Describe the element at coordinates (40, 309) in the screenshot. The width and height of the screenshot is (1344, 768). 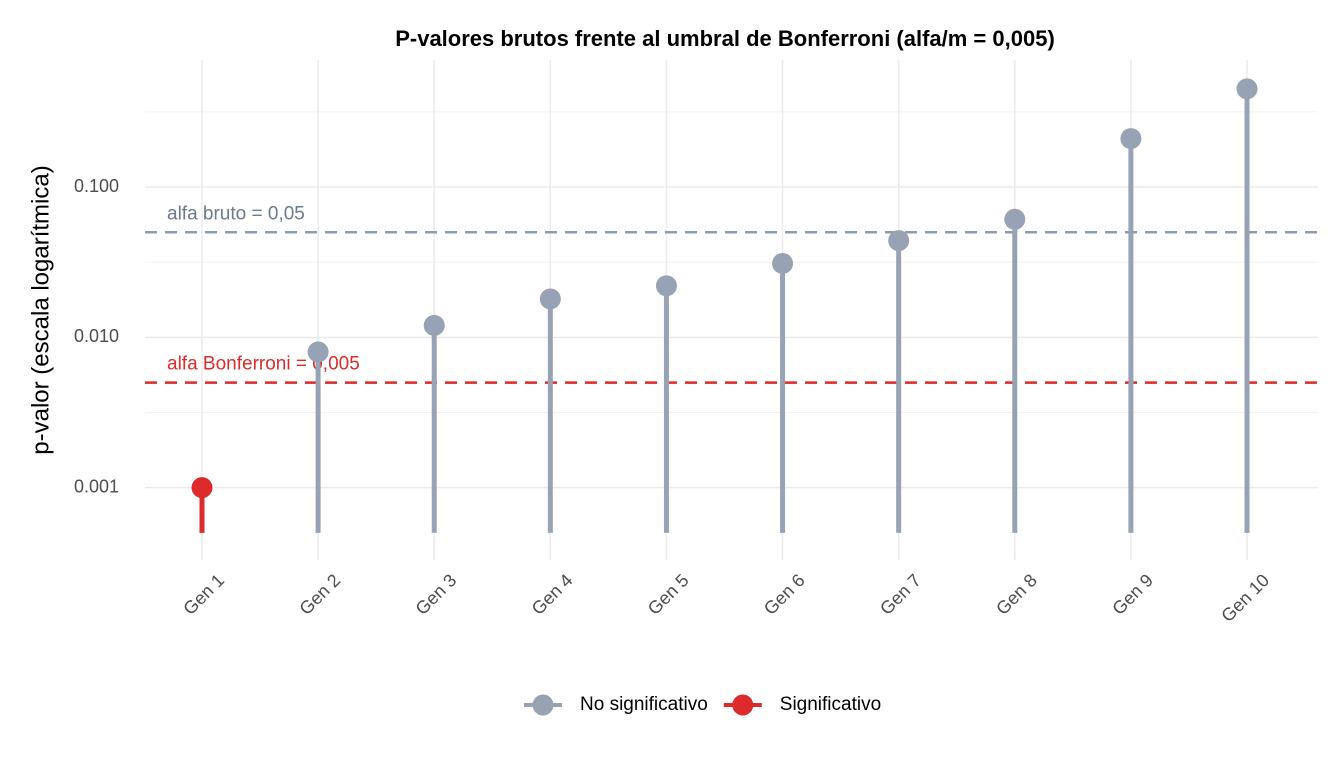
I see `y-axis-title: p-valor (escala logarítmica)` at that location.